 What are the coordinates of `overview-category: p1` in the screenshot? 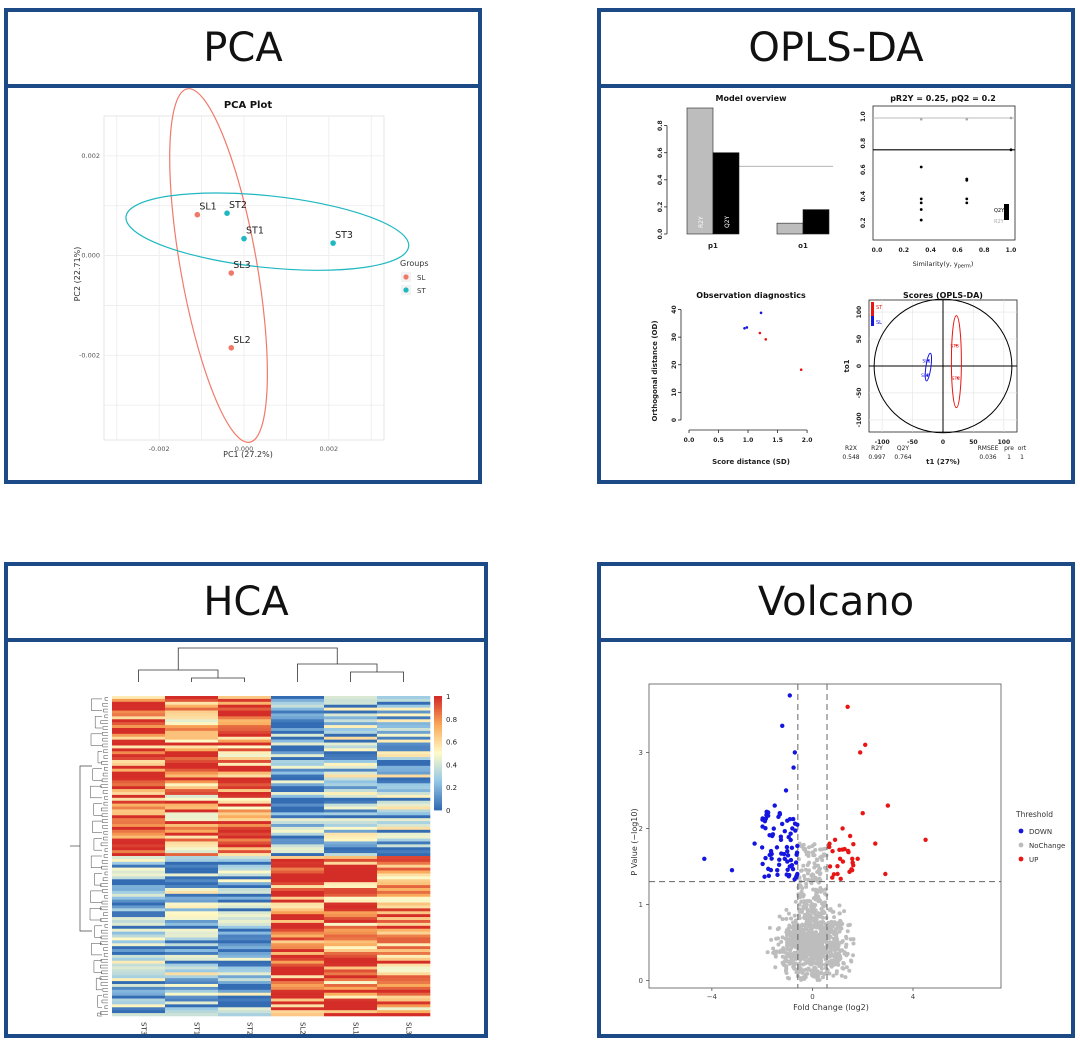 It's located at (713, 246).